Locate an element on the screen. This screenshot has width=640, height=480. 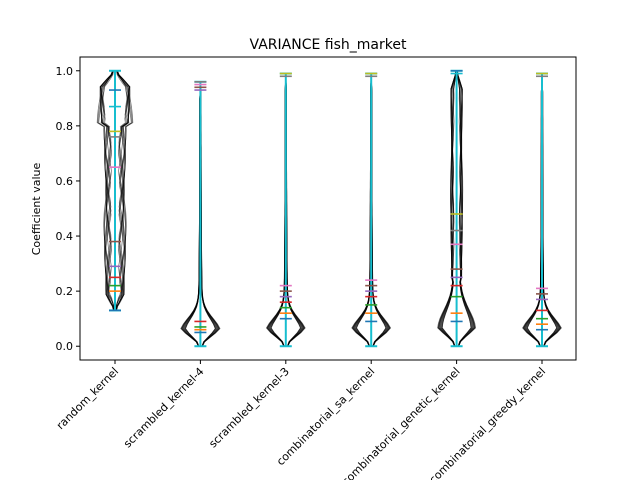
y-axis: 0.0 0.2 0.4 0.6 0.8 1.0 is located at coordinates (68, 209).